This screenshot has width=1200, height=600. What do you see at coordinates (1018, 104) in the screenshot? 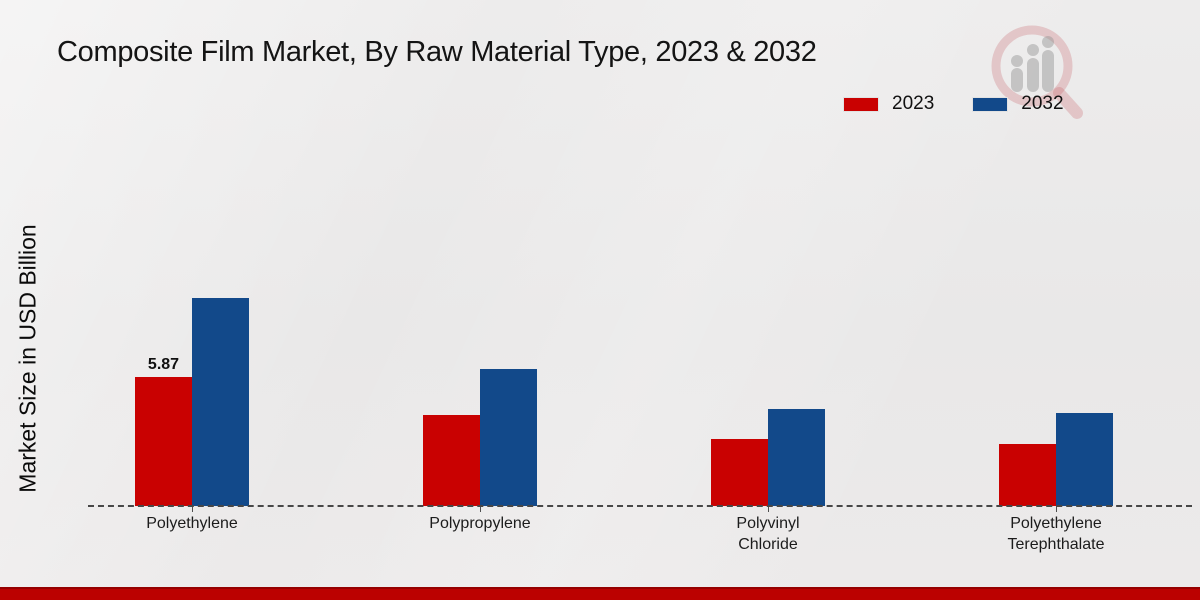
I see `legend-item-2032: 2032` at bounding box center [1018, 104].